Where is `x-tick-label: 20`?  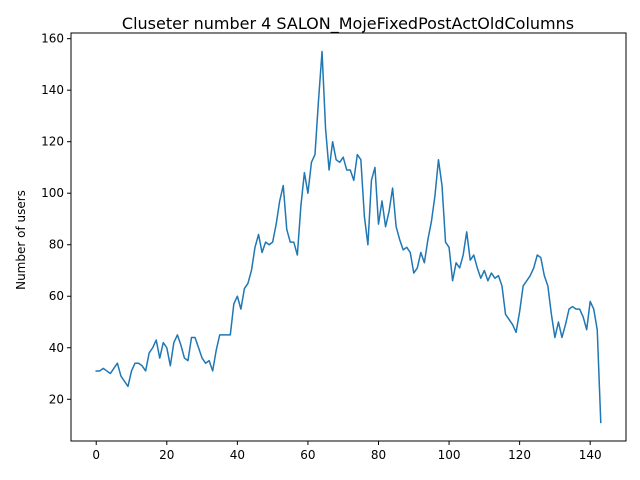 x-tick-label: 20 is located at coordinates (166, 455).